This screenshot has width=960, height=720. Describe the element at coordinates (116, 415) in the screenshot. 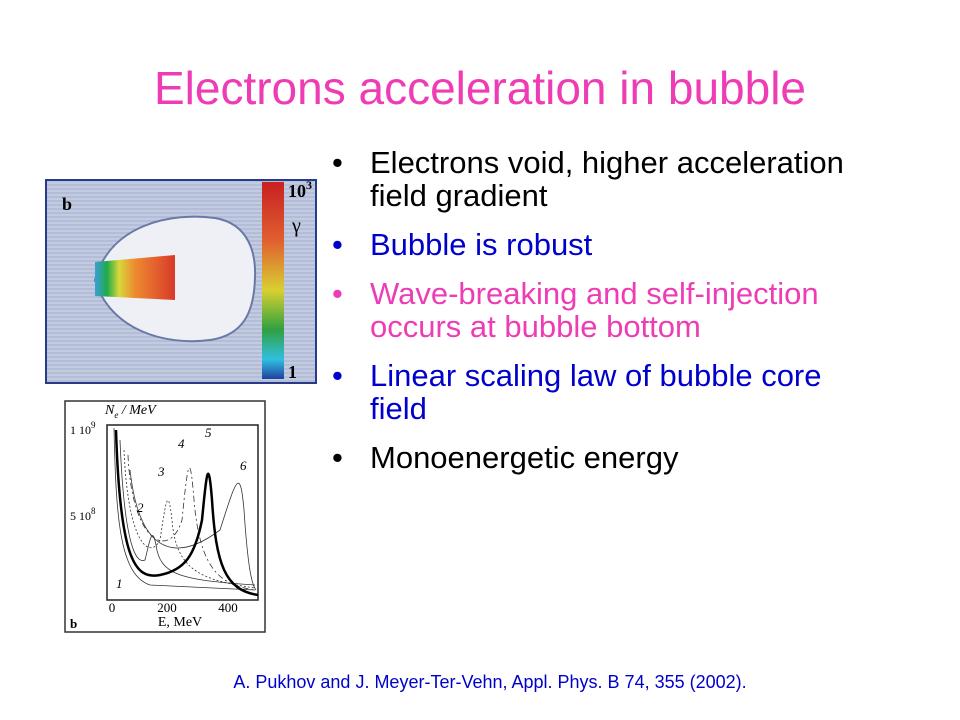

I see `y-axis-label-sub: e` at that location.